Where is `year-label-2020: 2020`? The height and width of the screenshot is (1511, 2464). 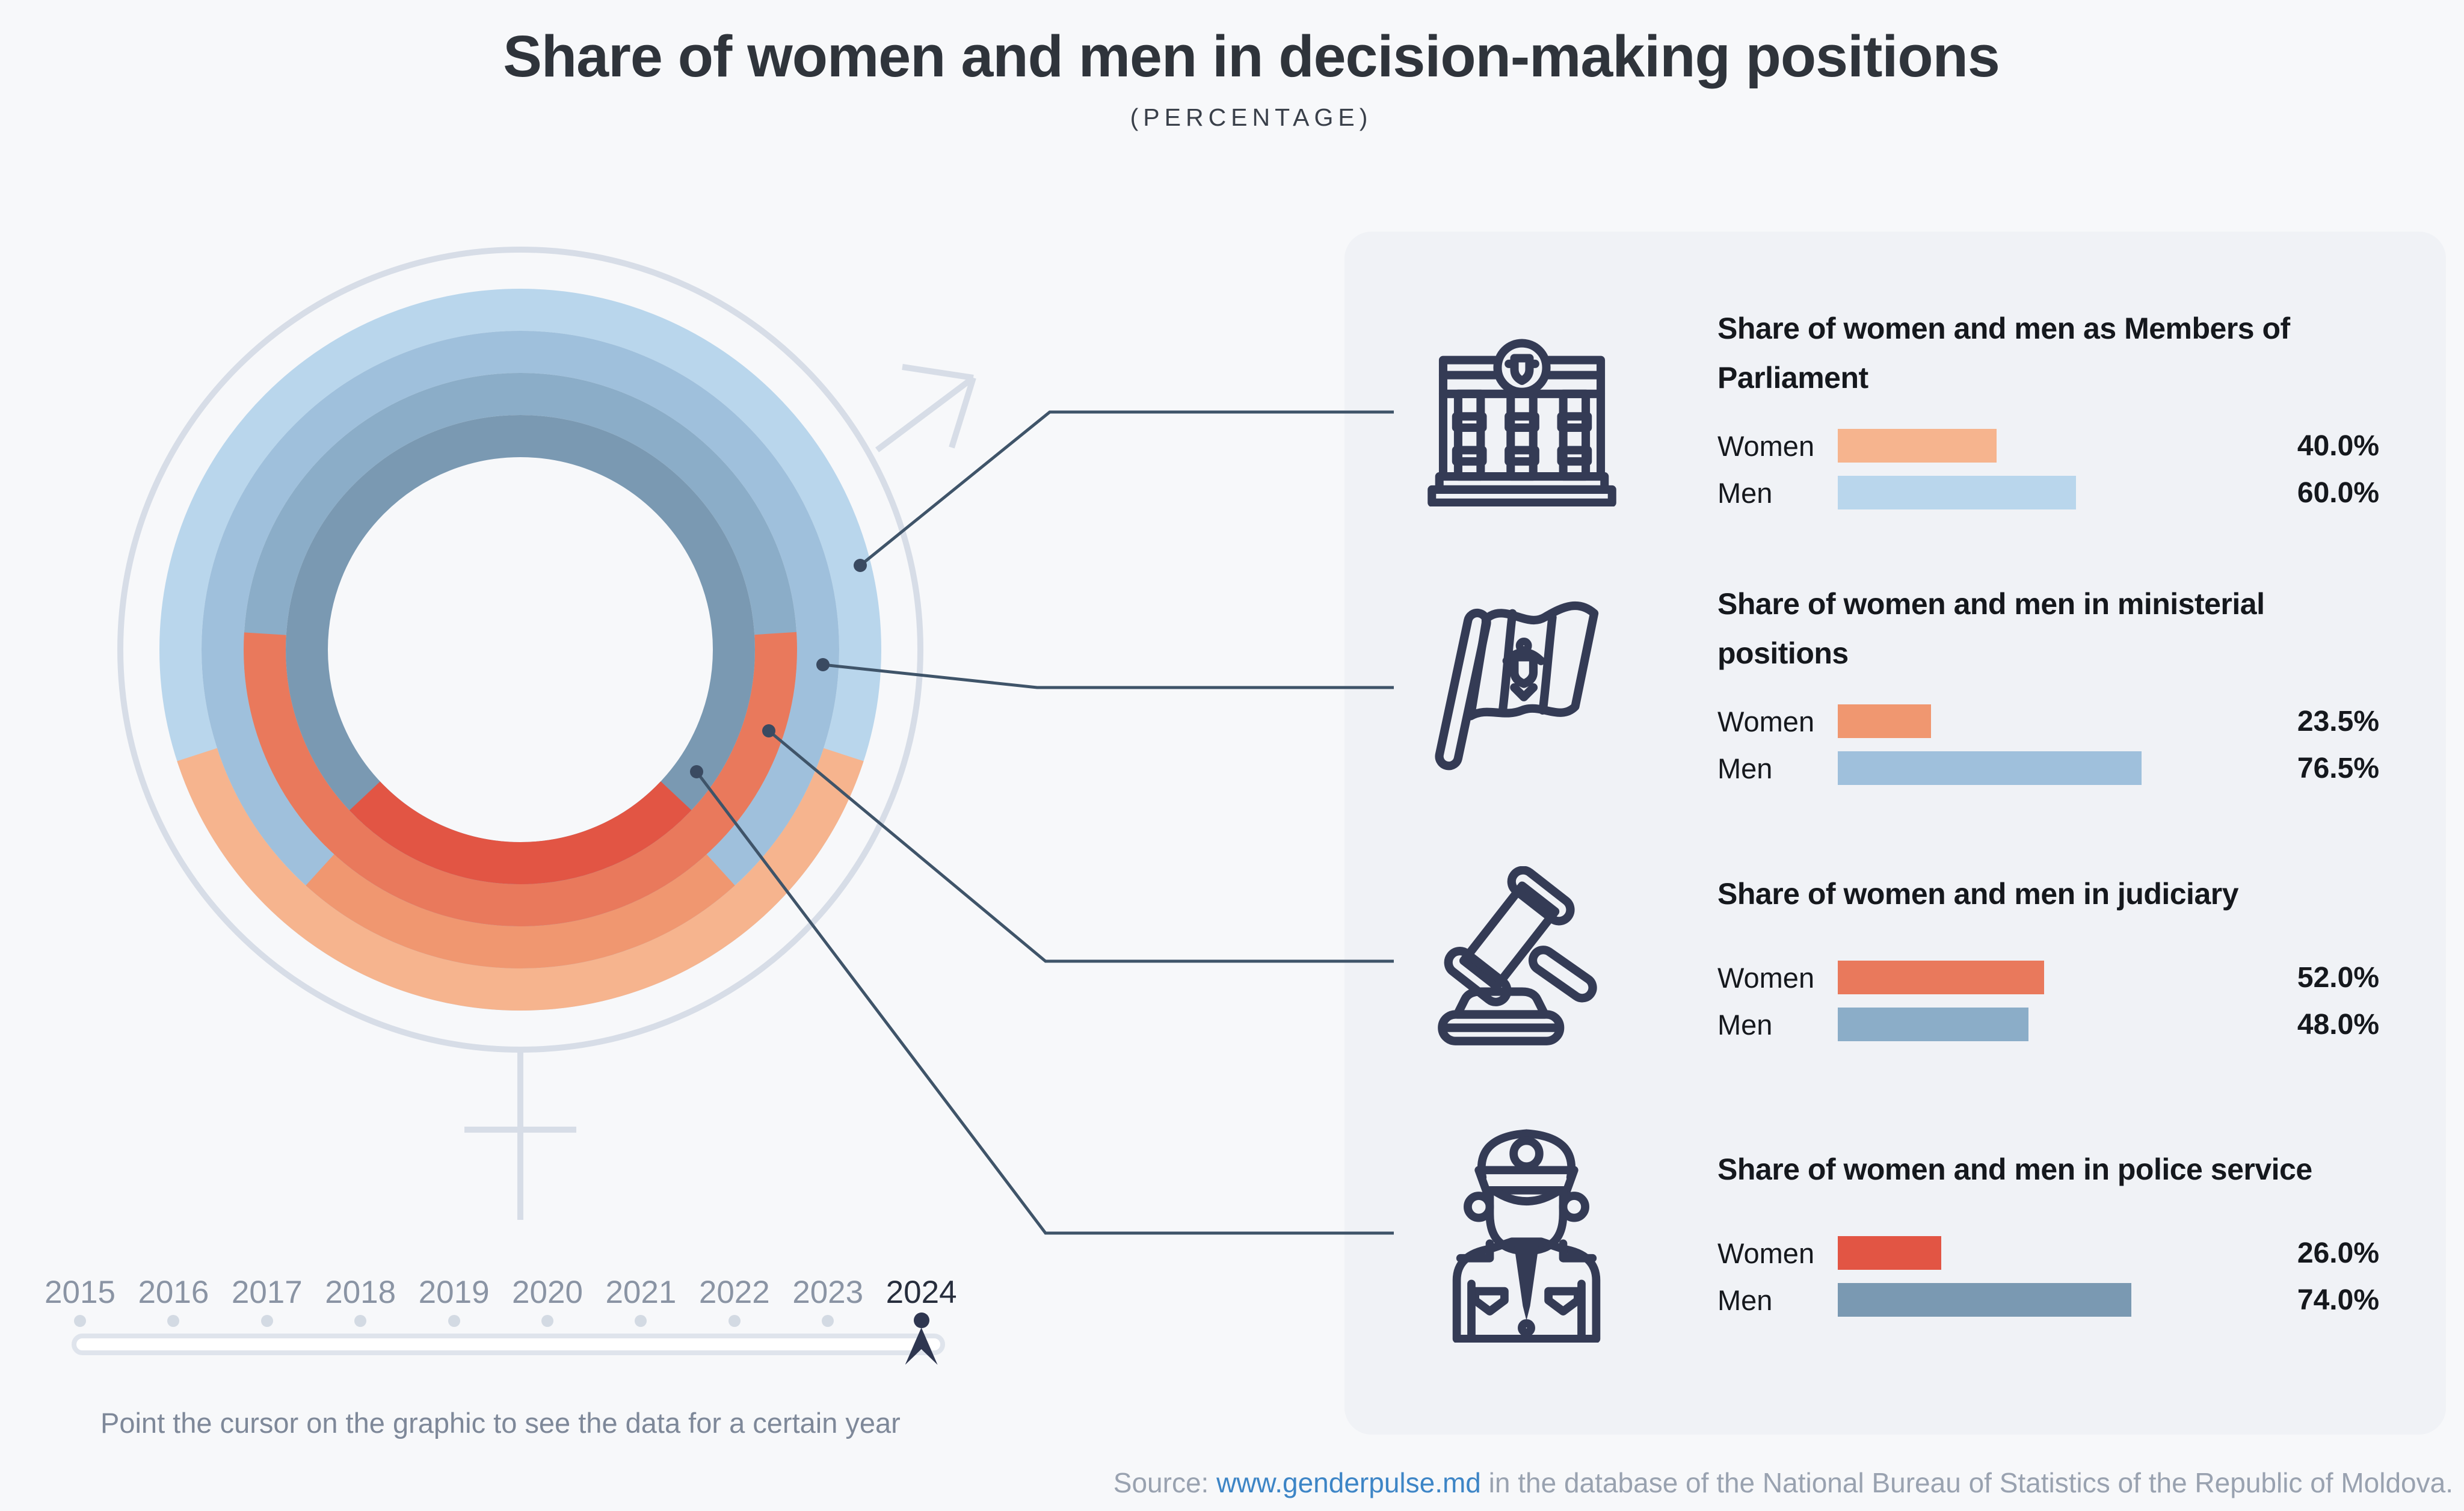
year-label-2020: 2020 is located at coordinates (547, 1292).